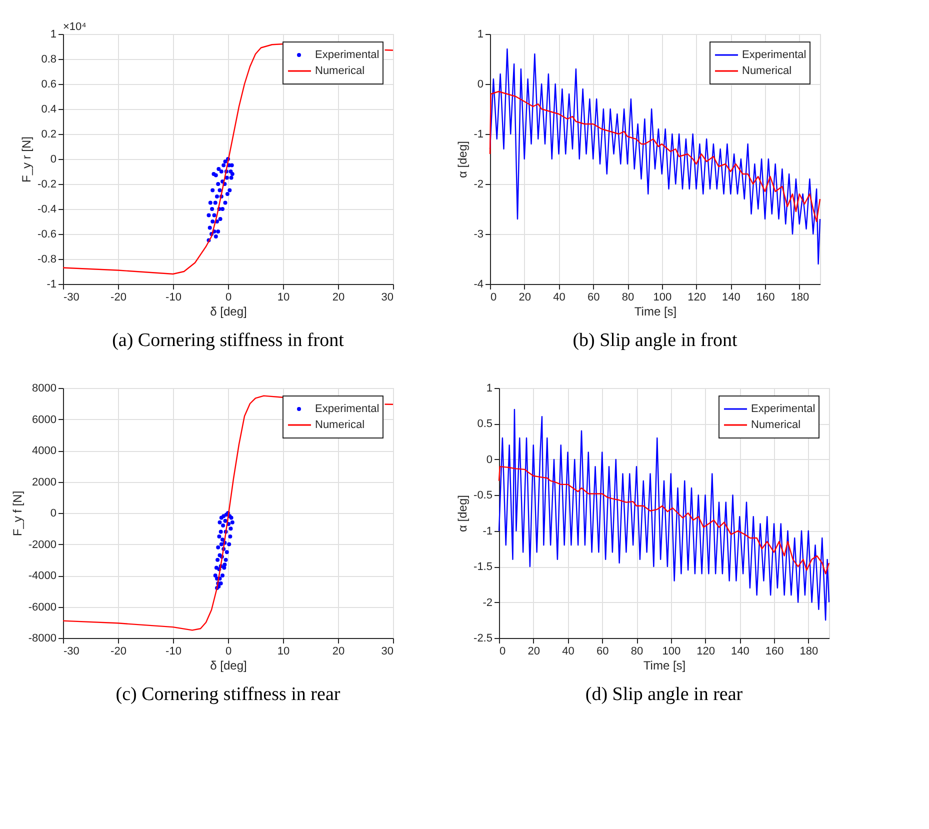 The width and height of the screenshot is (929, 829). I want to click on y-tick-label: -4000, so click(42, 576).